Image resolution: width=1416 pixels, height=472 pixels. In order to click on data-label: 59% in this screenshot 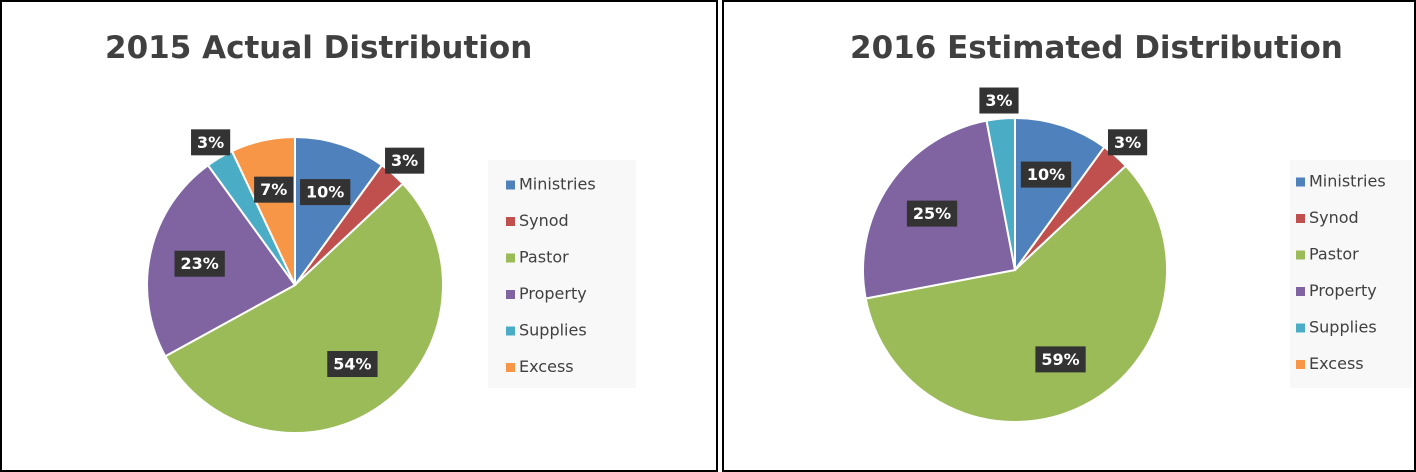, I will do `click(1060, 359)`.